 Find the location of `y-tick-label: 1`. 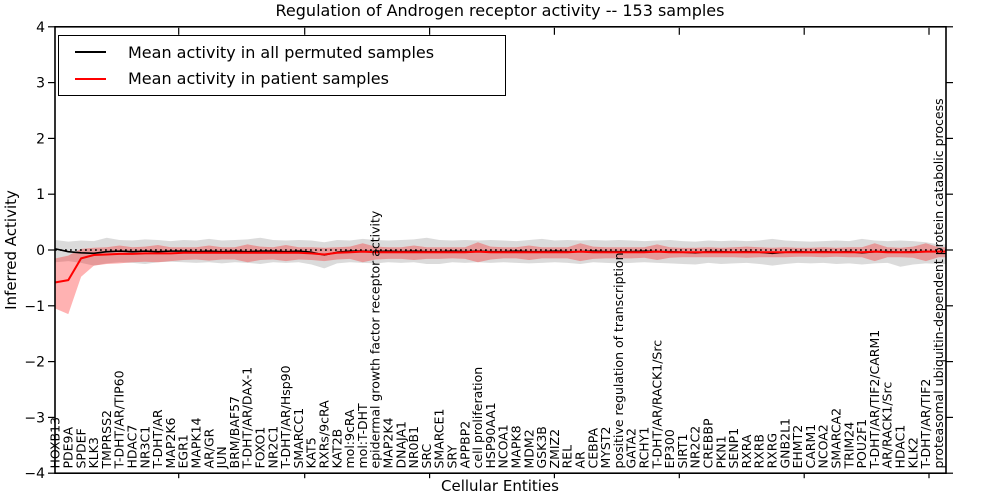

y-tick-label: 1 is located at coordinates (40, 195).